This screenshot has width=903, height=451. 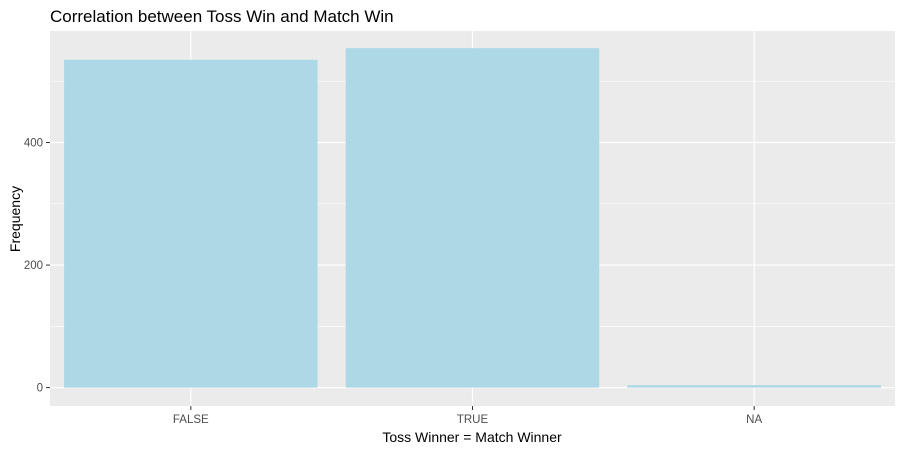 I want to click on x-tick-label: TRUE, so click(x=473, y=420).